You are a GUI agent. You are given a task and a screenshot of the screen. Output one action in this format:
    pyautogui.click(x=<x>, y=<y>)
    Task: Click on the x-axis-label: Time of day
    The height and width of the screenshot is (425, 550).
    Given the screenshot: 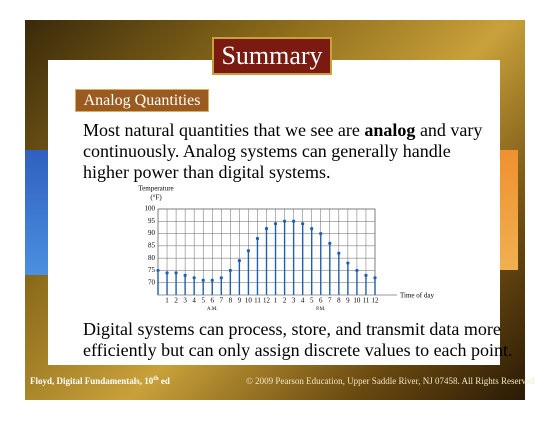 What is the action you would take?
    pyautogui.click(x=417, y=296)
    